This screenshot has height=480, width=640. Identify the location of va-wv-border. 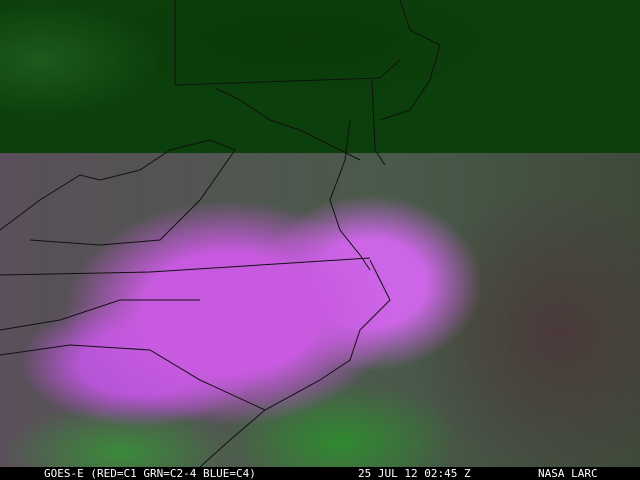
(132, 192).